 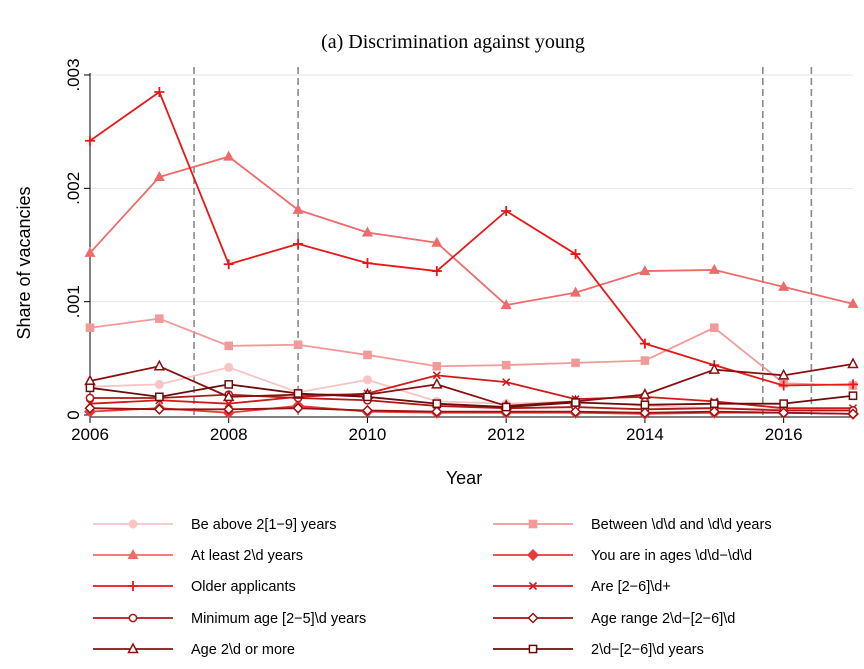 What do you see at coordinates (663, 619) in the screenshot?
I see `legend-label: Age range 2\d−[2−6]\d` at bounding box center [663, 619].